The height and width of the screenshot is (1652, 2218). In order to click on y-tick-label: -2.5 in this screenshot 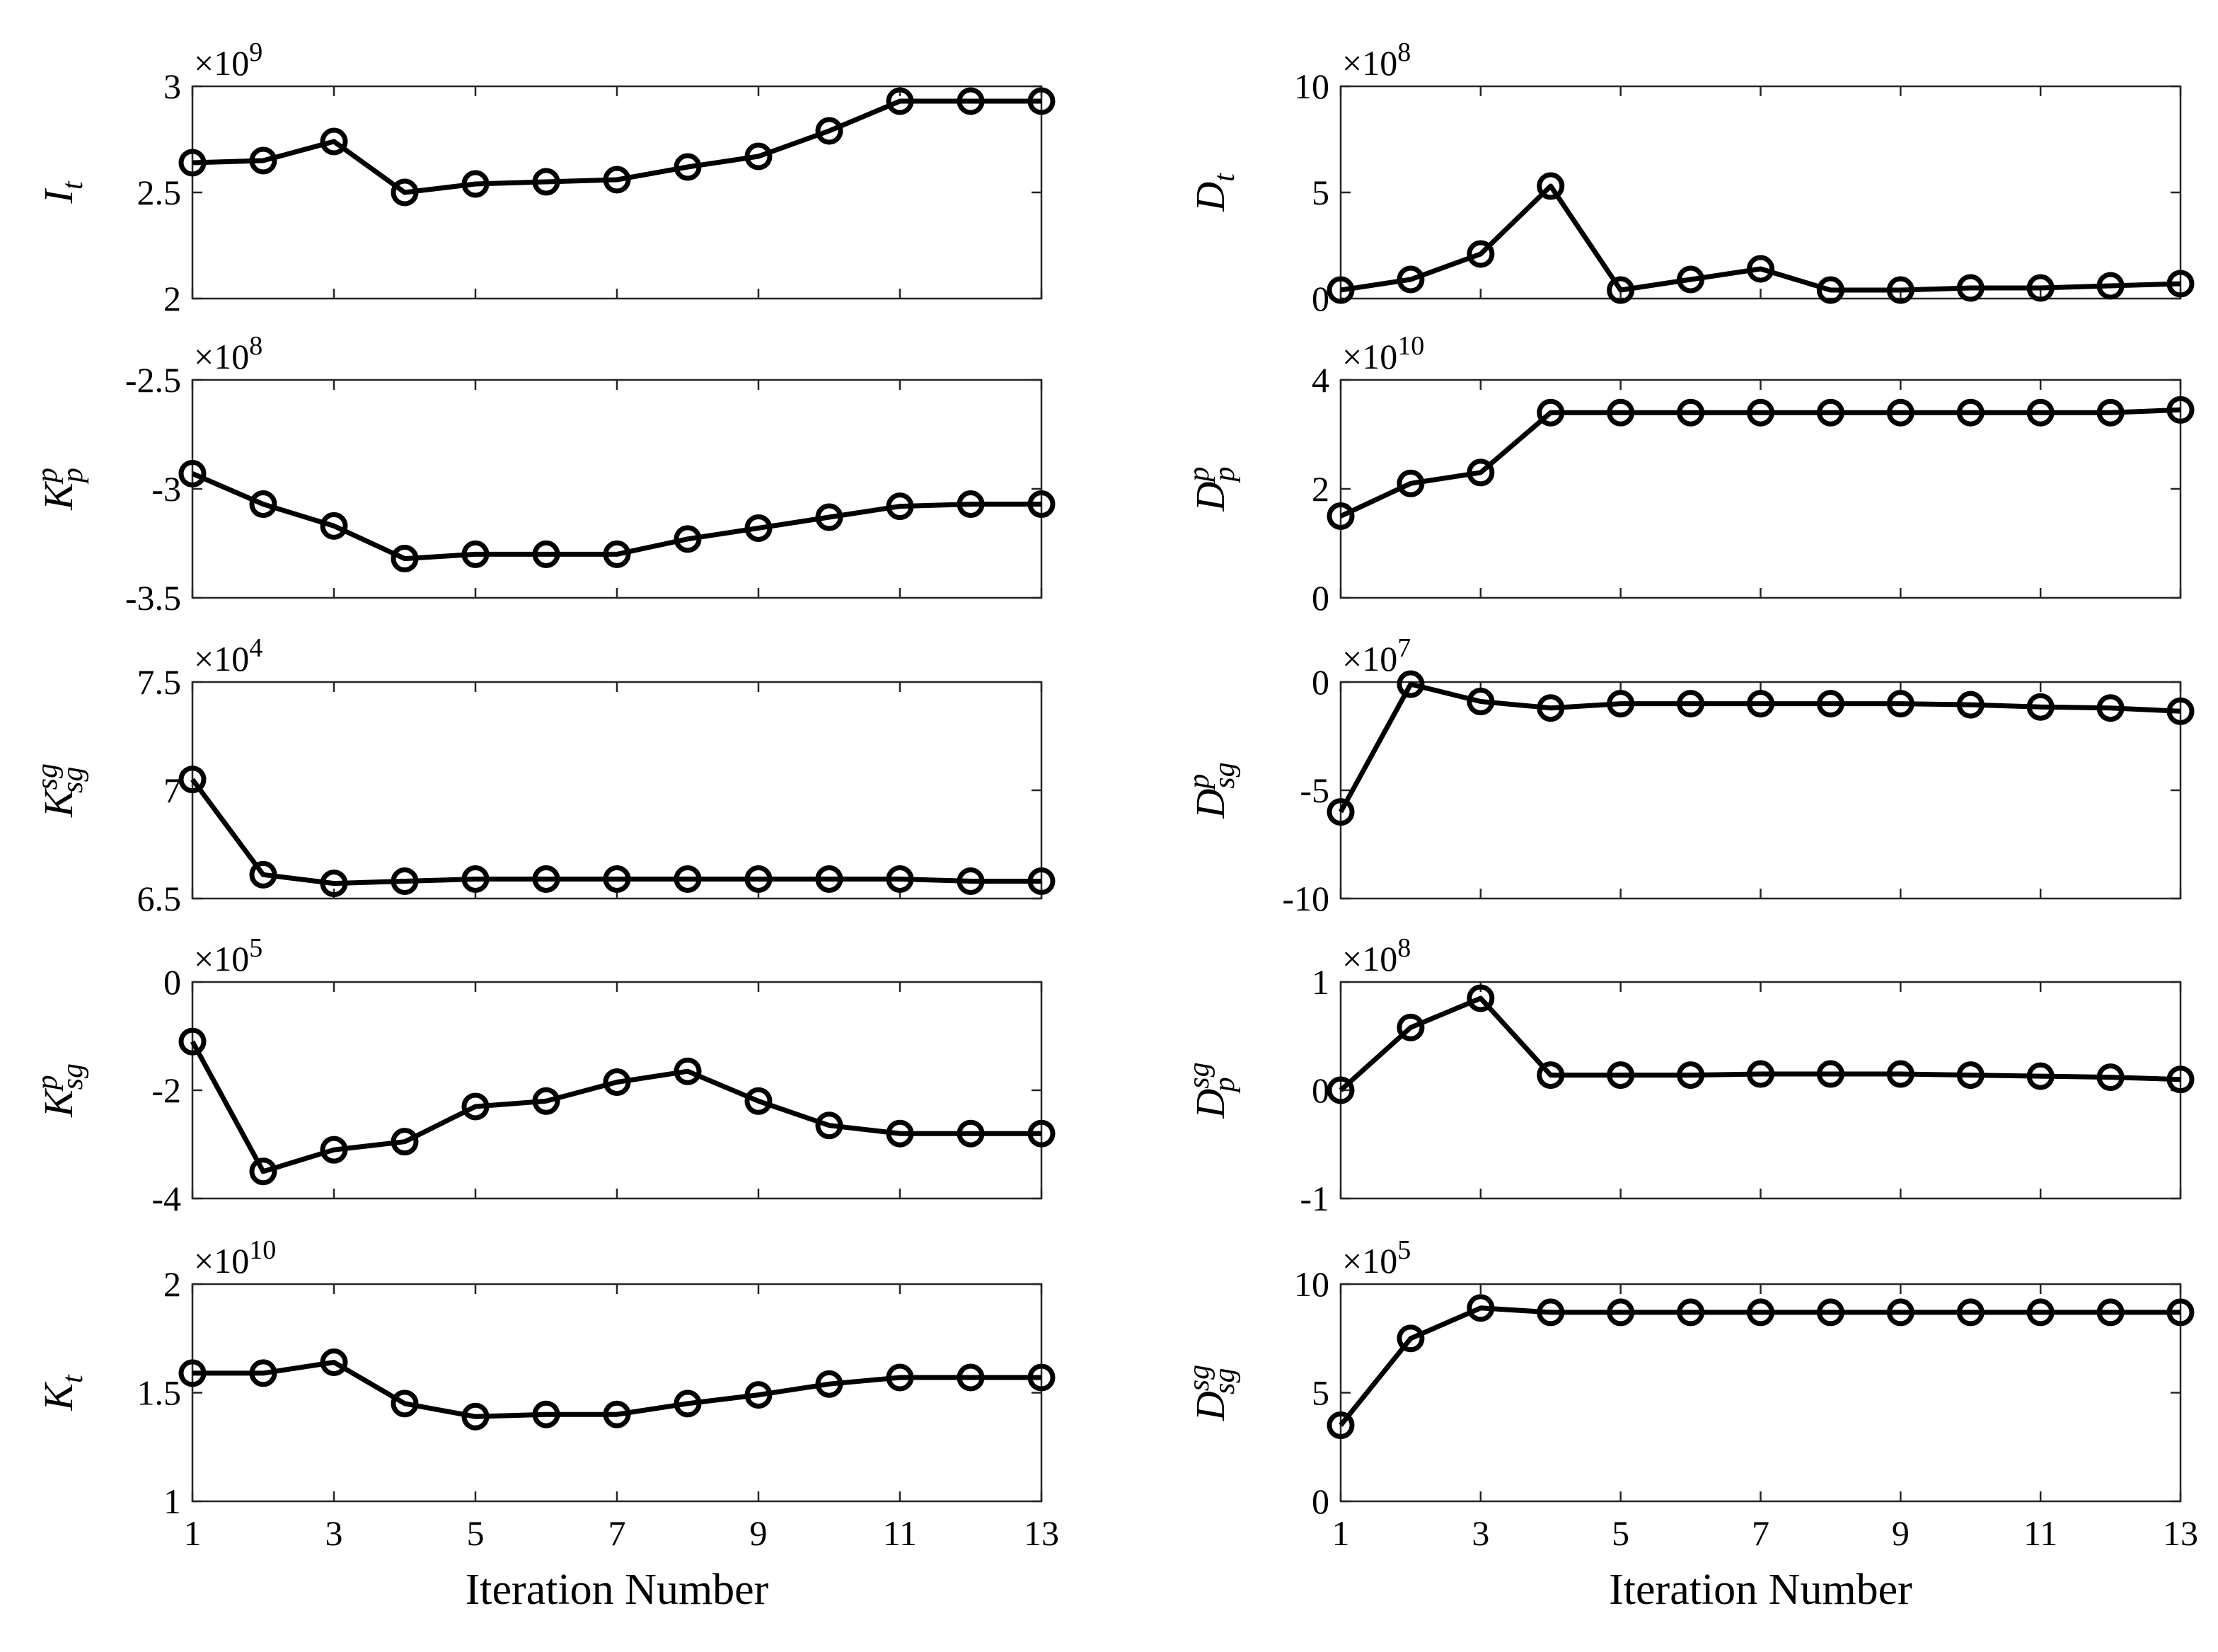, I will do `click(153, 380)`.